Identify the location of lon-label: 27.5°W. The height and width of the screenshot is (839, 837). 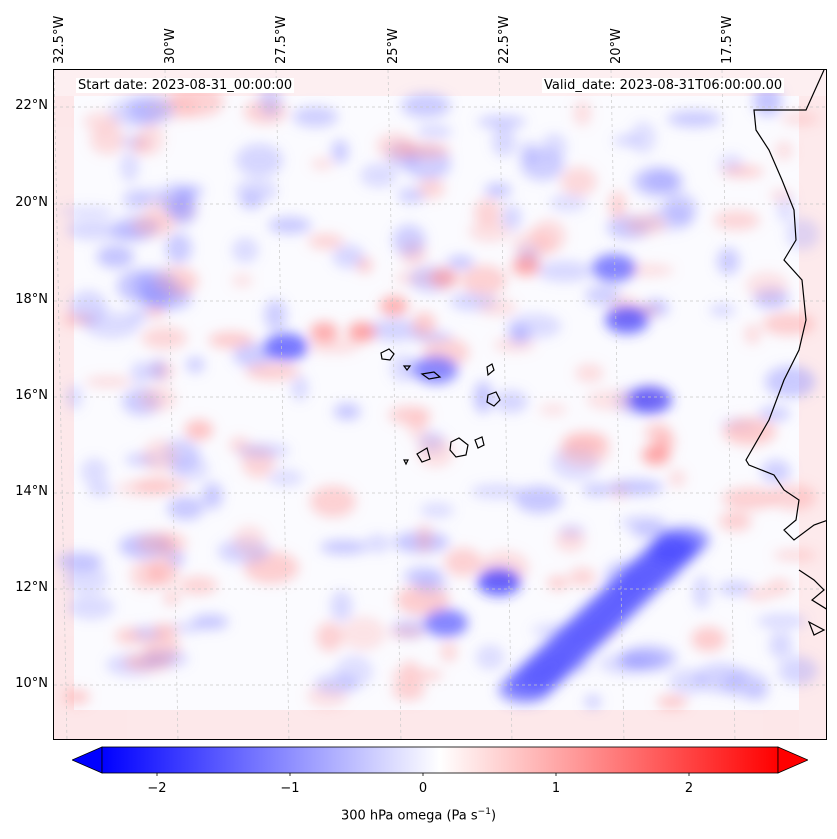
(281, 39).